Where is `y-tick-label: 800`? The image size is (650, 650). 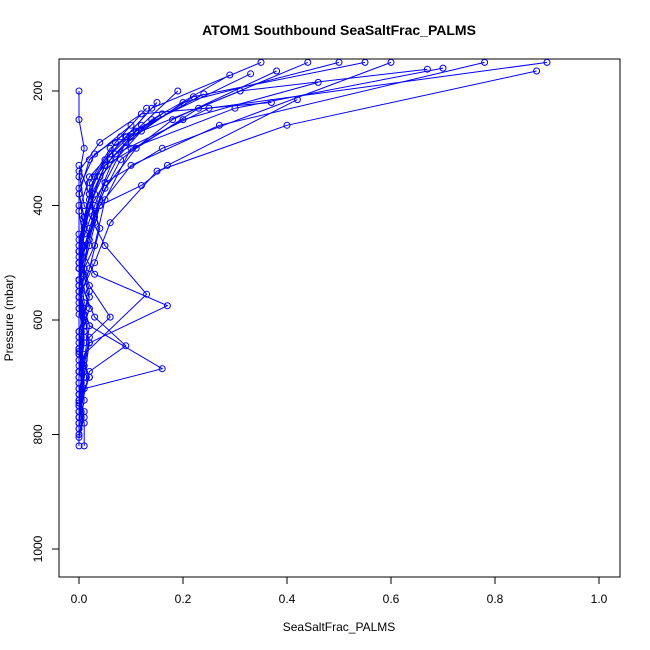 y-tick-label: 800 is located at coordinates (38, 434).